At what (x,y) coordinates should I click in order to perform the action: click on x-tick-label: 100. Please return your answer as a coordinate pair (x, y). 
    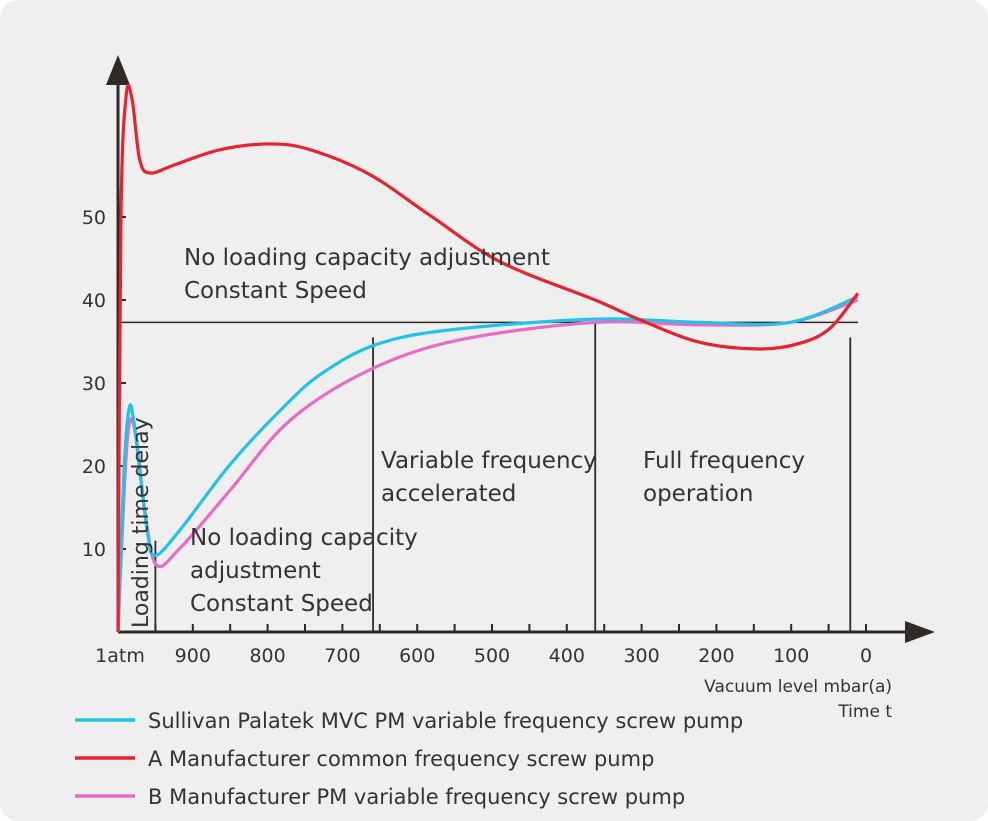
    Looking at the image, I should click on (791, 656).